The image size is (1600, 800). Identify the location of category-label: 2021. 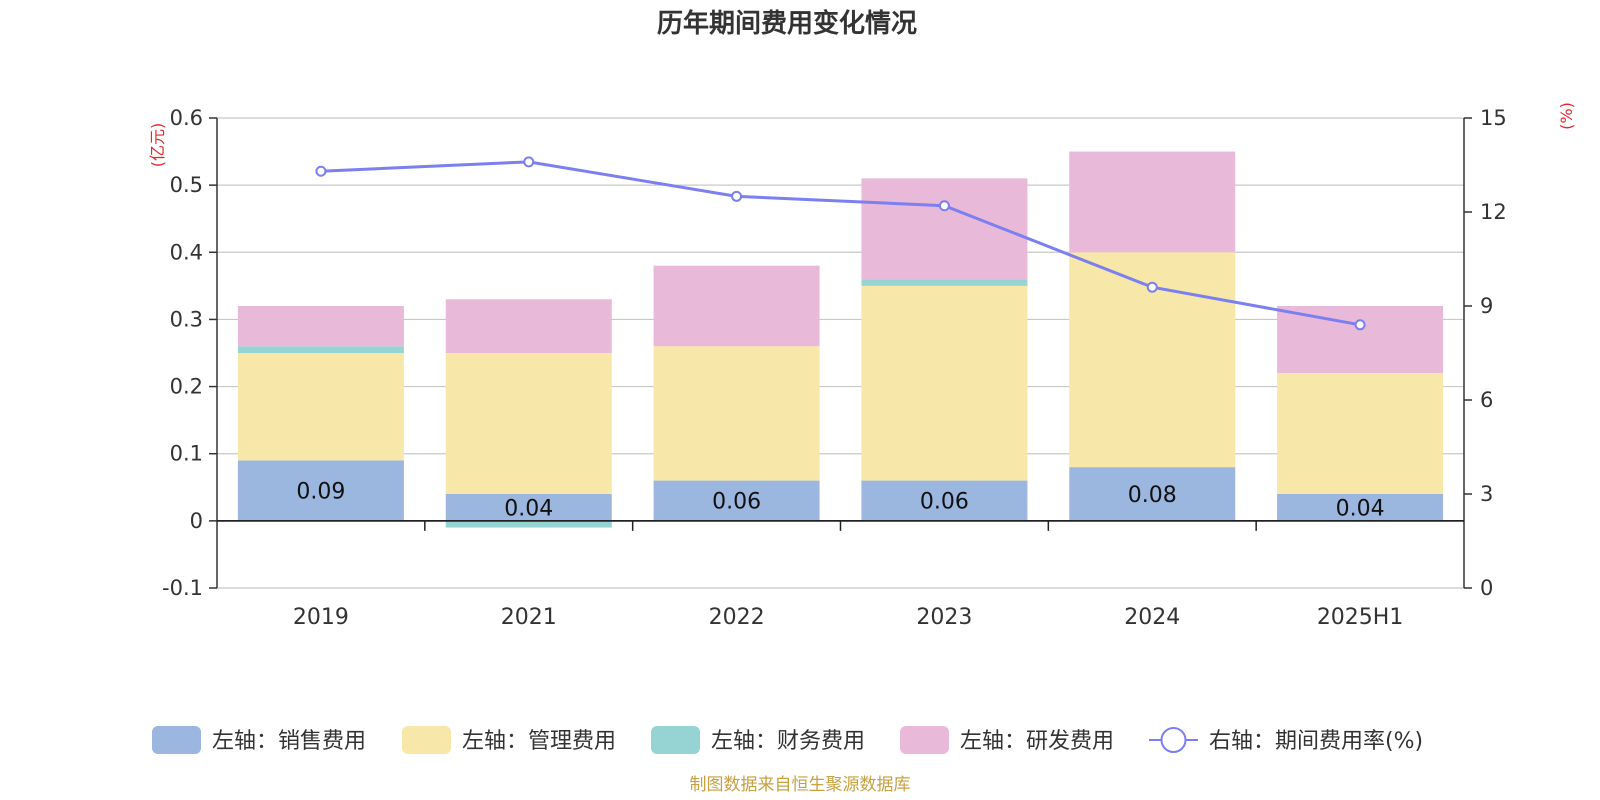
(529, 617).